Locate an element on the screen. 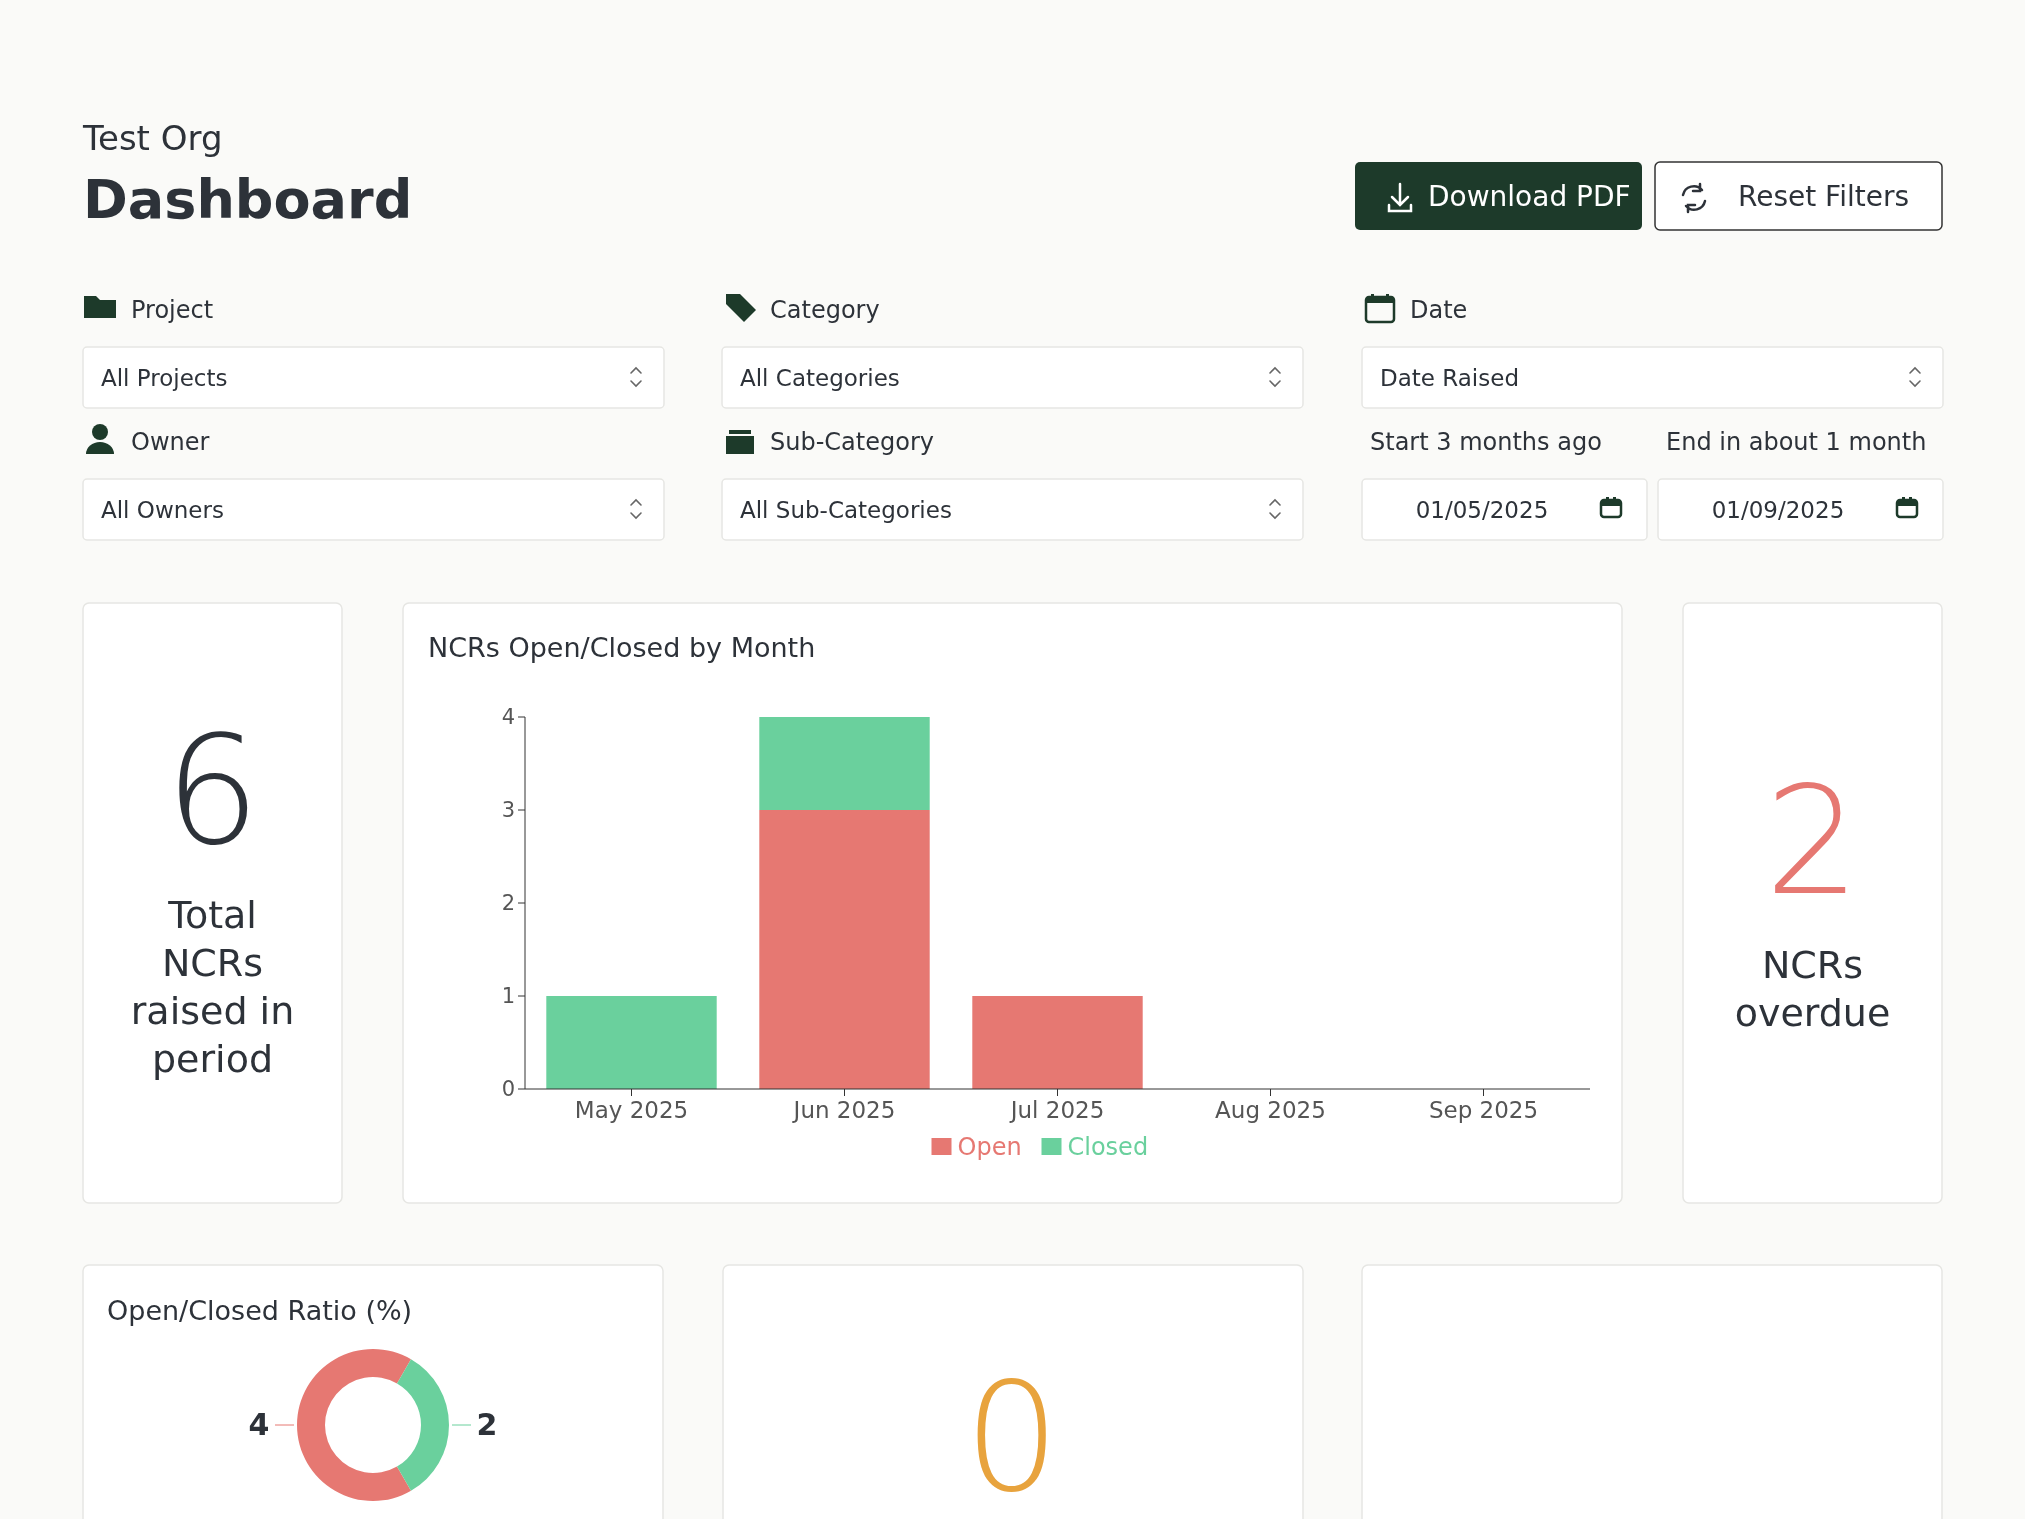 Image resolution: width=2025 pixels, height=1519 pixels. text: All Sub-Categories is located at coordinates (846, 510).